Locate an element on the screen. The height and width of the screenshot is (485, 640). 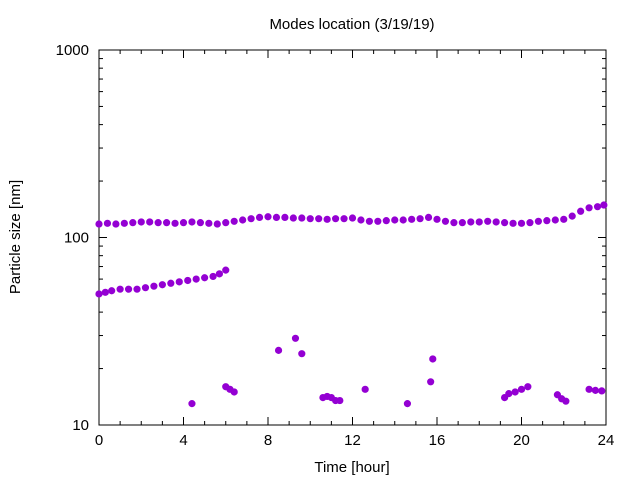
x-tick-label: 24 is located at coordinates (606, 440).